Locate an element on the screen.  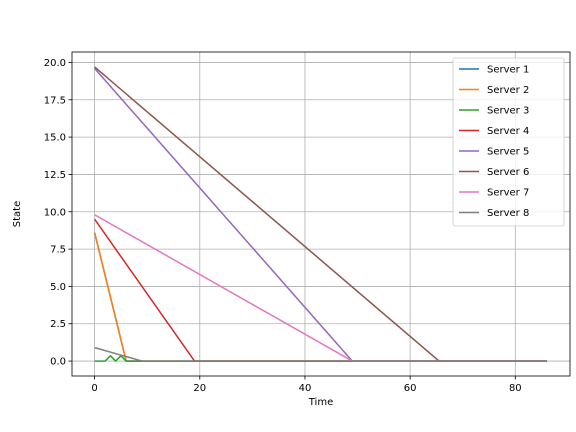
legend-label: Server 6 is located at coordinates (508, 172).